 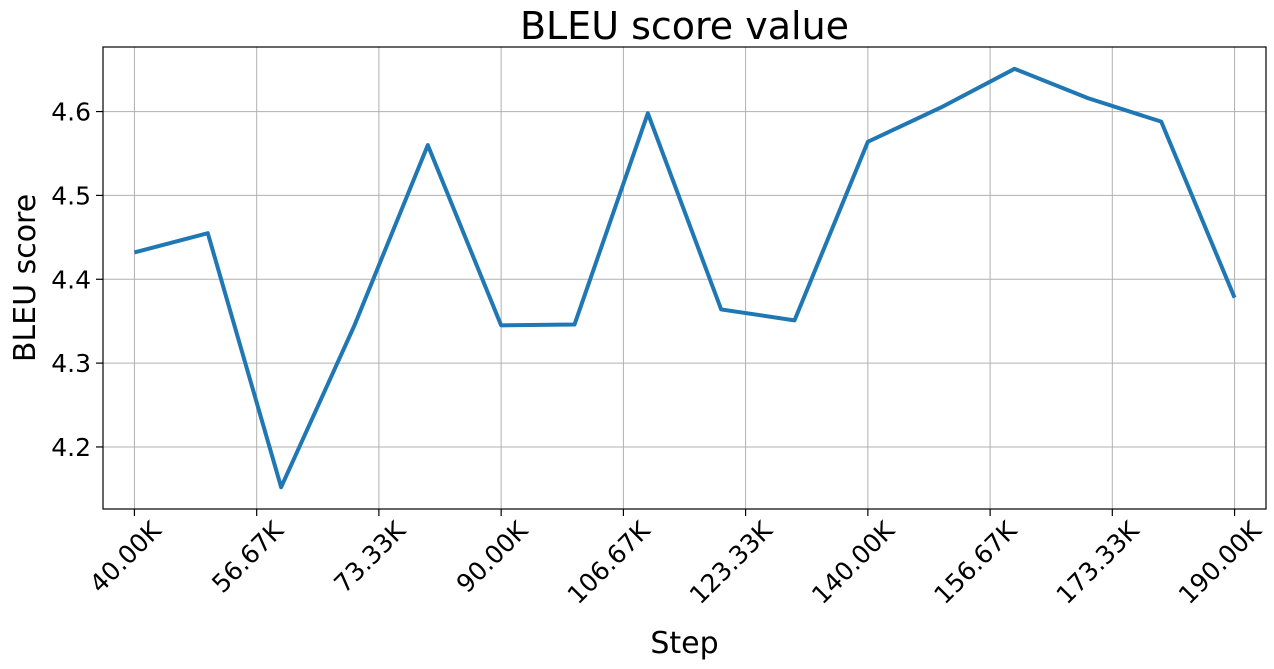 I want to click on x-tick-label: 140.00K, so click(x=853, y=562).